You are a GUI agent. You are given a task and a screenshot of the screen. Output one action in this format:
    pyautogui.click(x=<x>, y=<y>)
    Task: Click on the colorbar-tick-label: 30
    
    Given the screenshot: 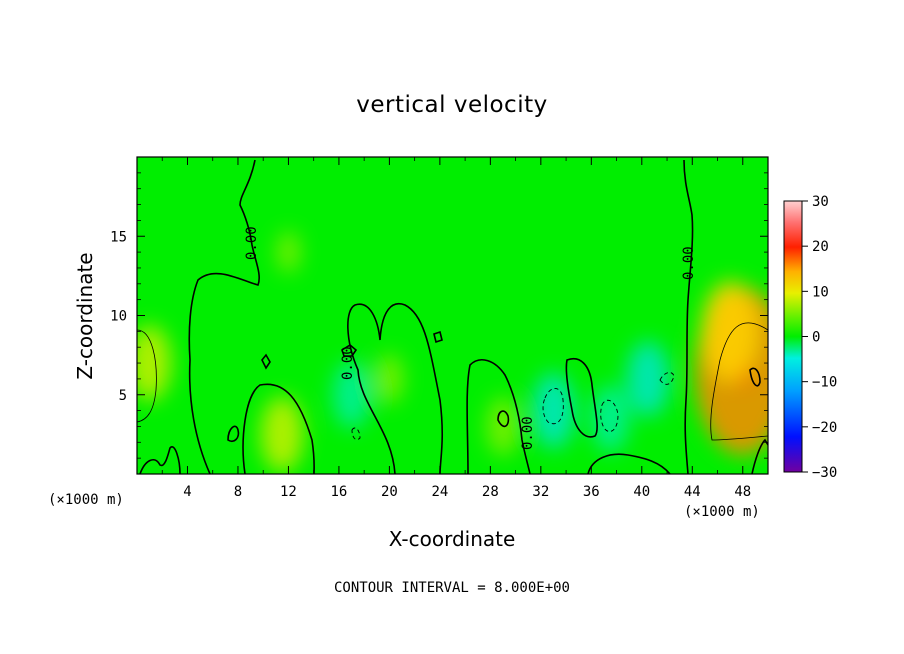 What is the action you would take?
    pyautogui.click(x=820, y=202)
    